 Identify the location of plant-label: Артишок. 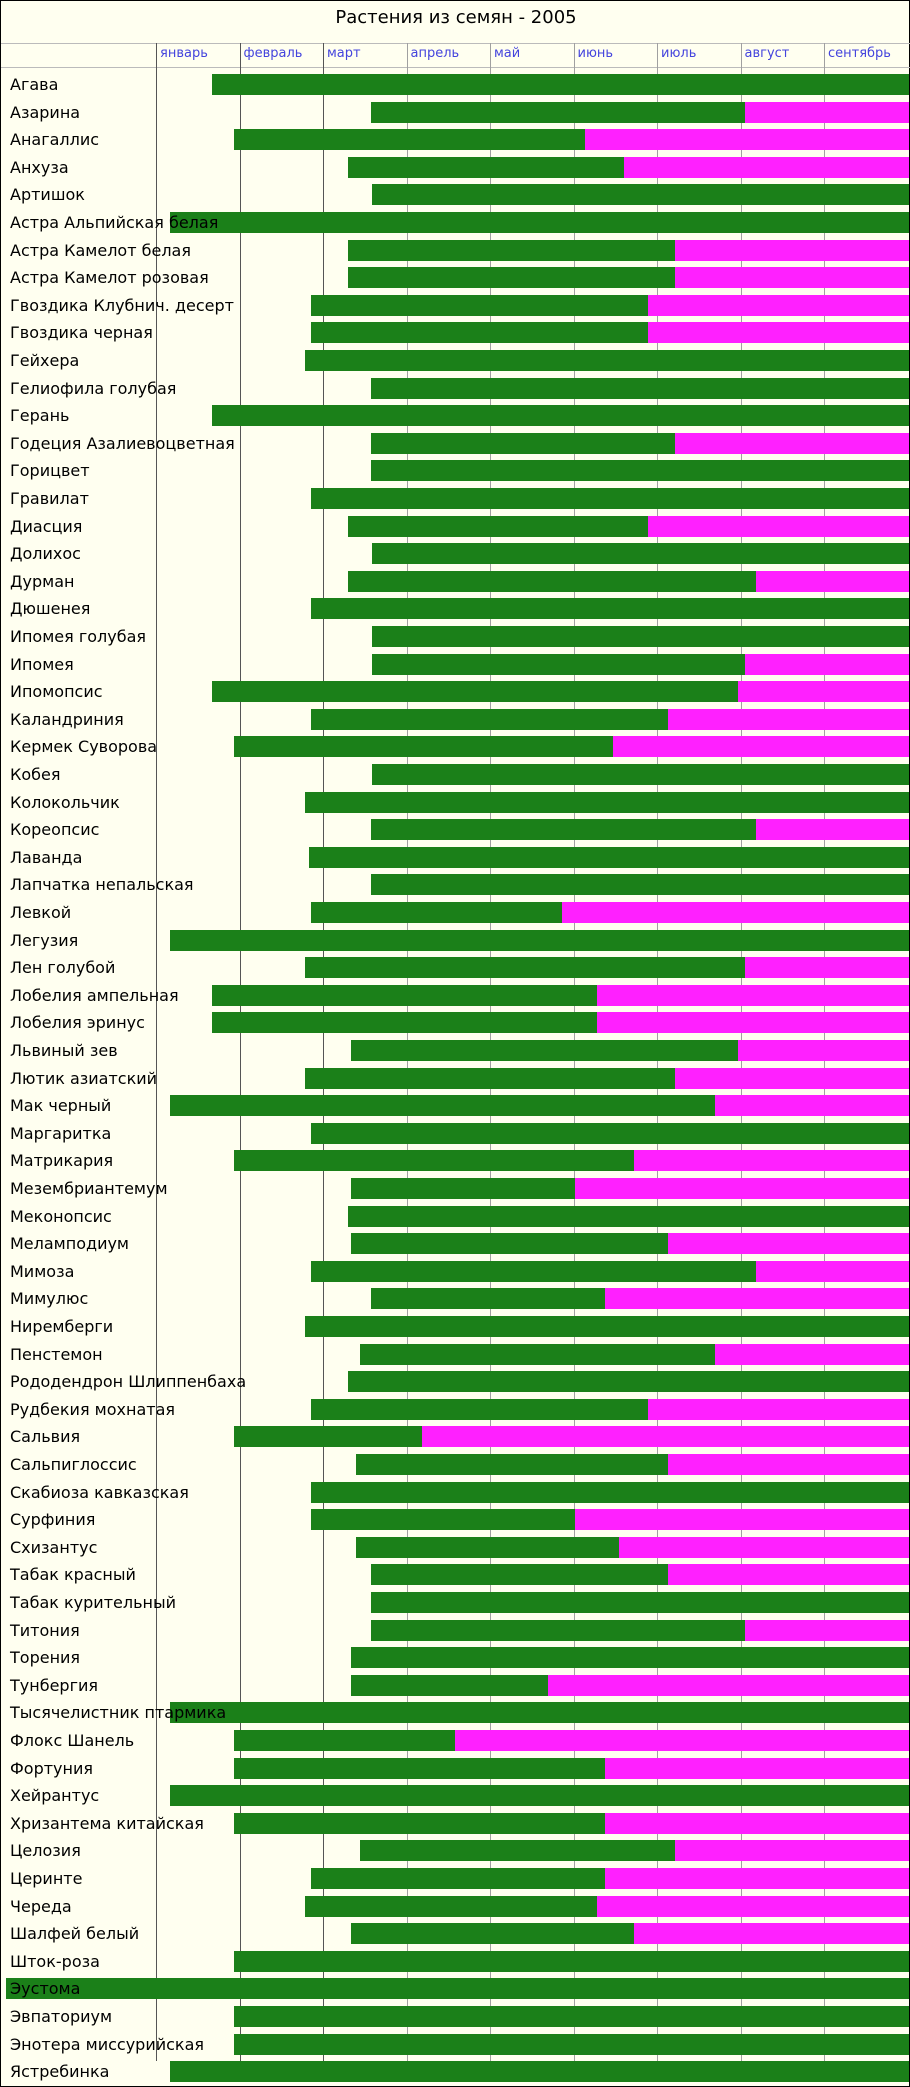
(47, 195).